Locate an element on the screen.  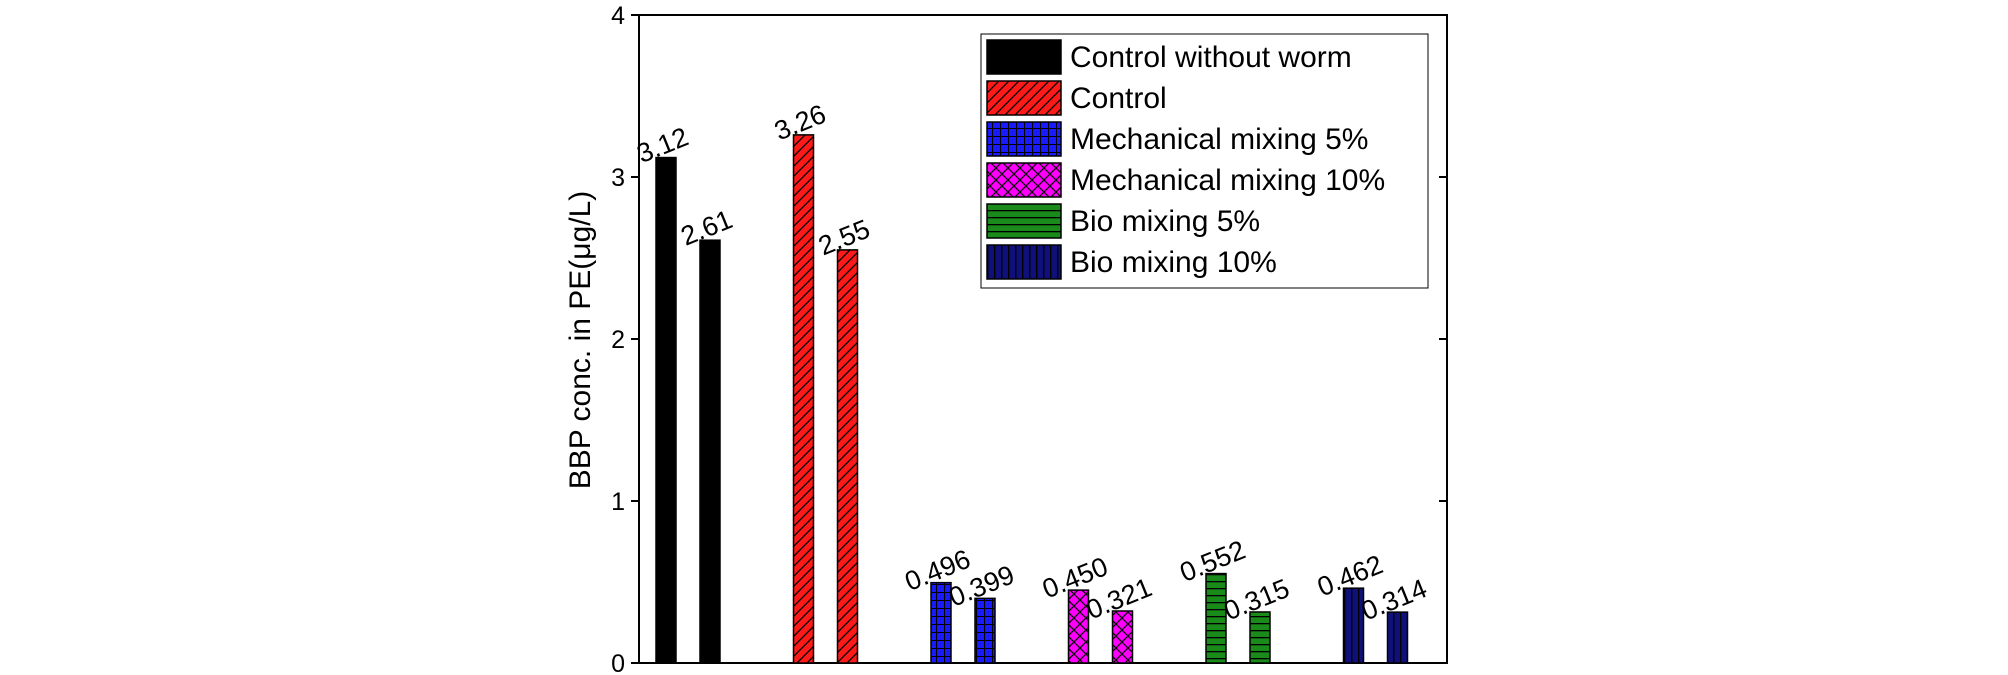
y-tick-label: 1 is located at coordinates (618, 502).